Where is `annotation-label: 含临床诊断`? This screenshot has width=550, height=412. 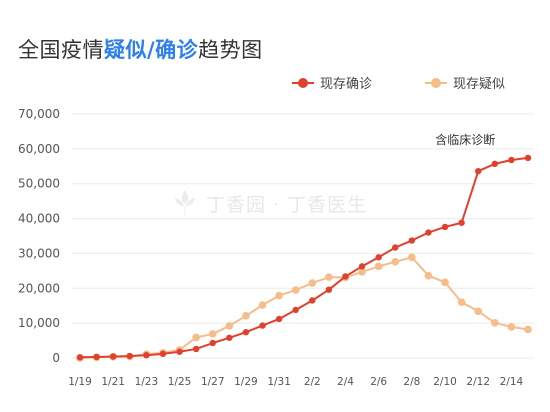 annotation-label: 含临床诊断 is located at coordinates (465, 139).